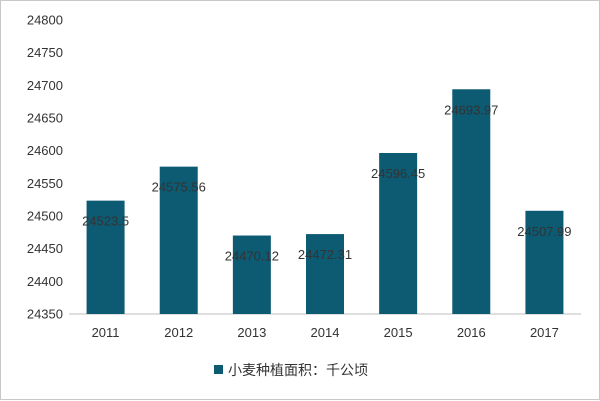  Describe the element at coordinates (45, 20) in the screenshot. I see `y-tick-label: 24800` at that location.